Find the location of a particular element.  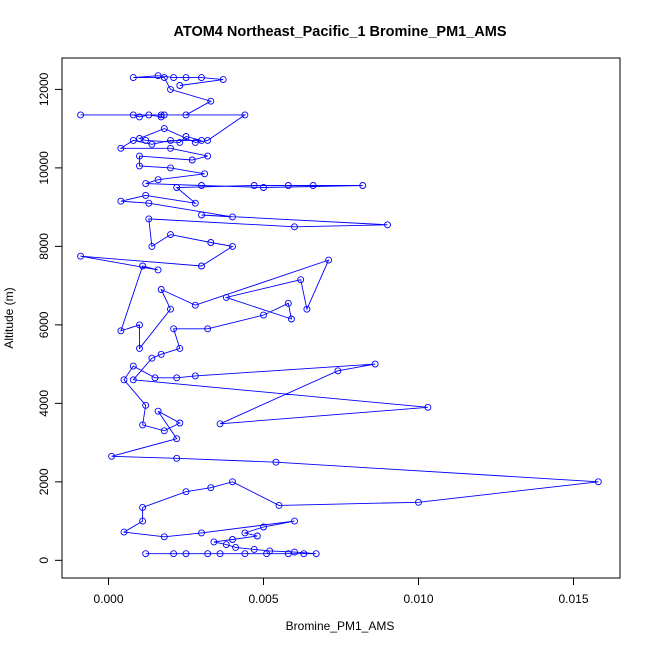

x-axis: 0.000 0.005 0.010 0.015 is located at coordinates (341, 591).